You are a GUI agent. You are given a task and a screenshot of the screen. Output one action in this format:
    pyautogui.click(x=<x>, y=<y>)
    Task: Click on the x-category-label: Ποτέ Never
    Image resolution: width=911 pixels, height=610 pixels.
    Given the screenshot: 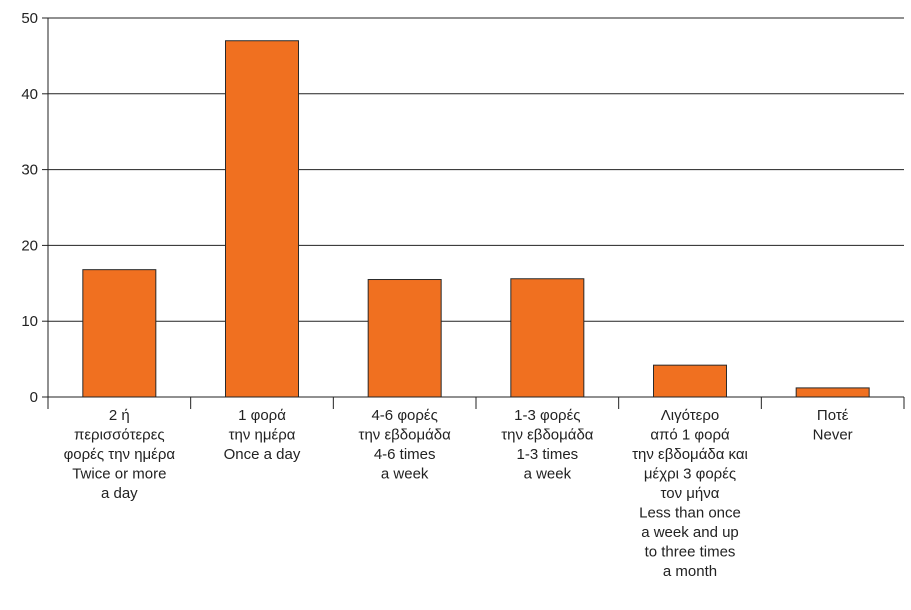 What is the action you would take?
    pyautogui.click(x=833, y=425)
    